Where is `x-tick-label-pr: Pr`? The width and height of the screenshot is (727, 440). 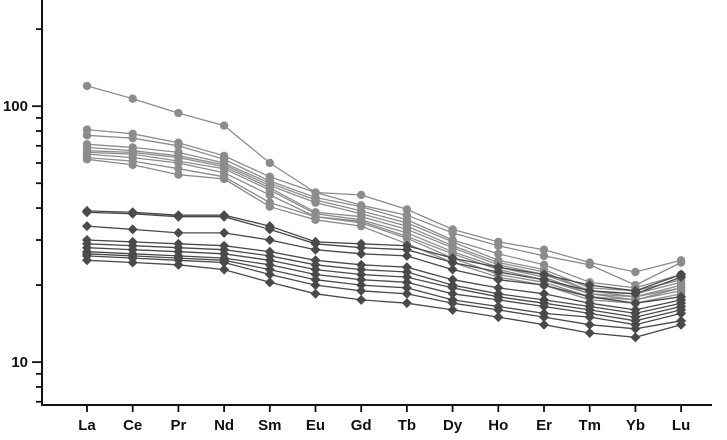
x-tick-label-pr: Pr is located at coordinates (178, 425).